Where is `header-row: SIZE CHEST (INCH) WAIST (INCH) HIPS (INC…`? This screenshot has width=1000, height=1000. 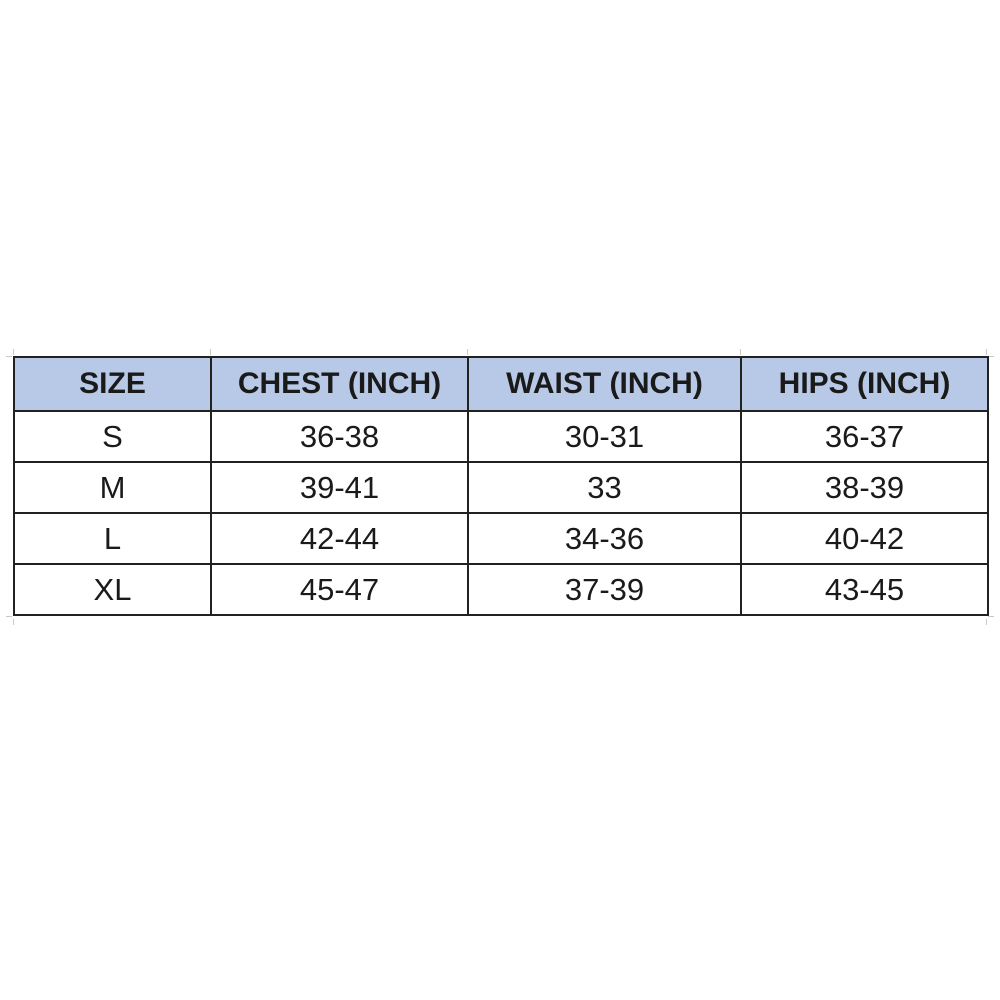 header-row: SIZE CHEST (INCH) WAIST (INCH) HIPS (INC… is located at coordinates (501, 384).